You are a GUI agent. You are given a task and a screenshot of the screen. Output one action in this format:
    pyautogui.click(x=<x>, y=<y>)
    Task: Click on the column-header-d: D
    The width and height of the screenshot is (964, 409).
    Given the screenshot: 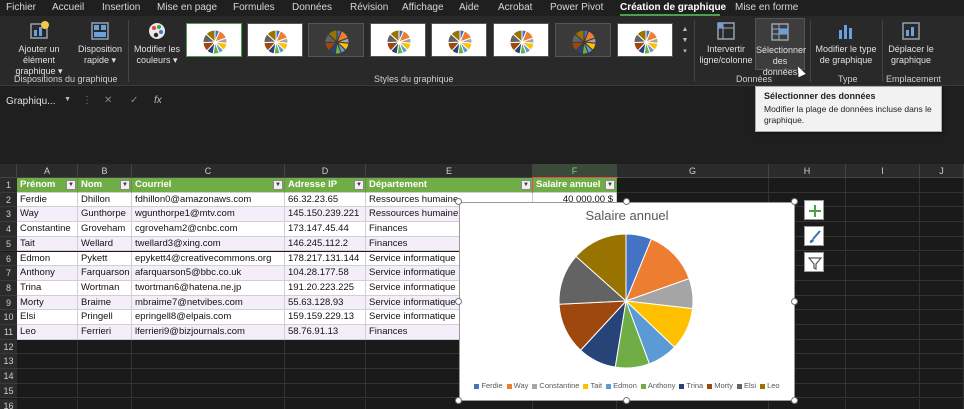 What is the action you would take?
    pyautogui.click(x=325, y=171)
    